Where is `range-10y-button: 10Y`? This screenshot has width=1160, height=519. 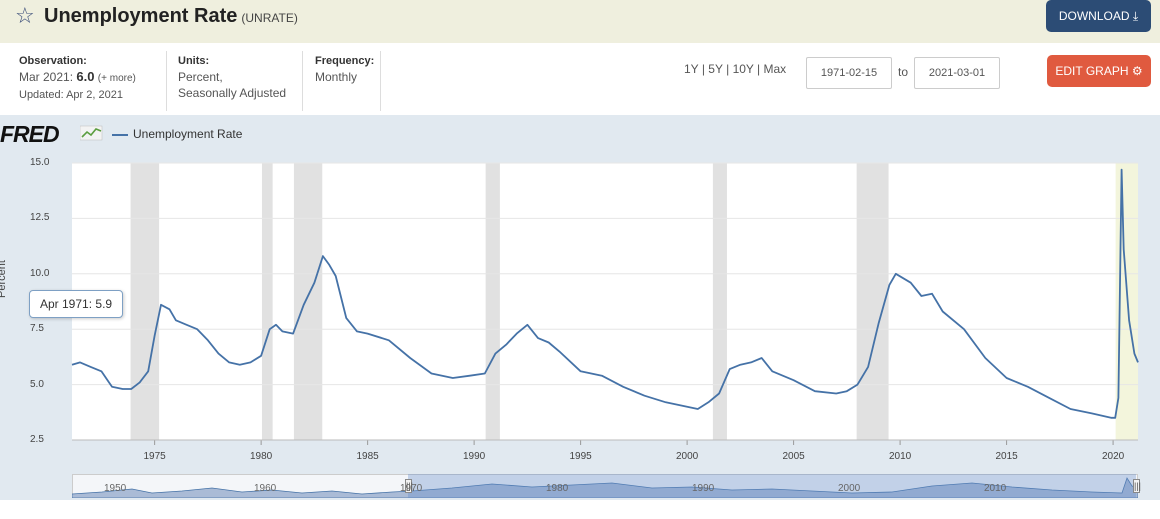 range-10y-button: 10Y is located at coordinates (743, 69).